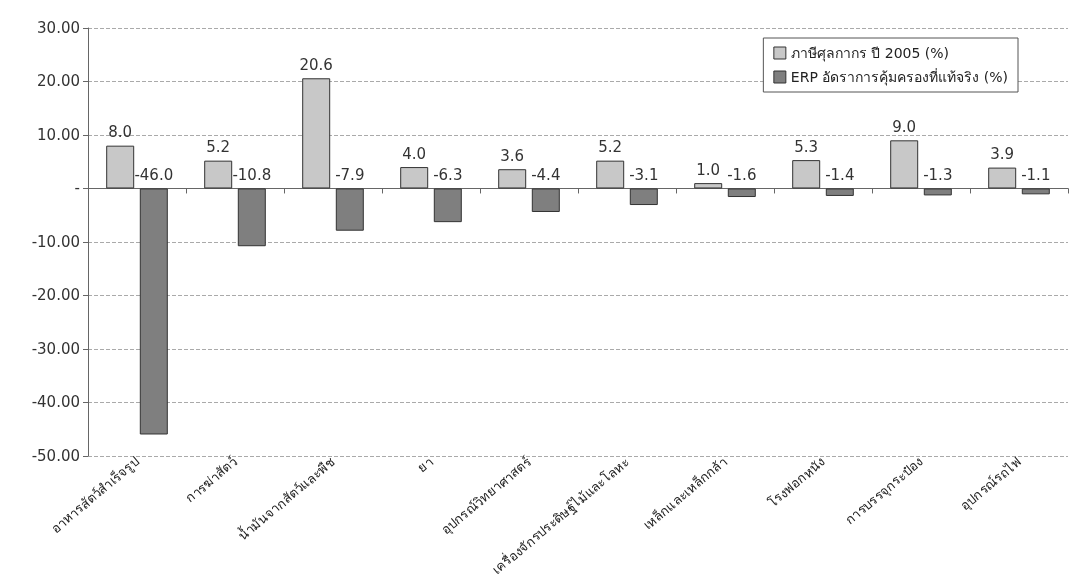 This screenshot has width=1086, height=587. What do you see at coordinates (742, 174) in the screenshot?
I see `data-label: -1.6` at bounding box center [742, 174].